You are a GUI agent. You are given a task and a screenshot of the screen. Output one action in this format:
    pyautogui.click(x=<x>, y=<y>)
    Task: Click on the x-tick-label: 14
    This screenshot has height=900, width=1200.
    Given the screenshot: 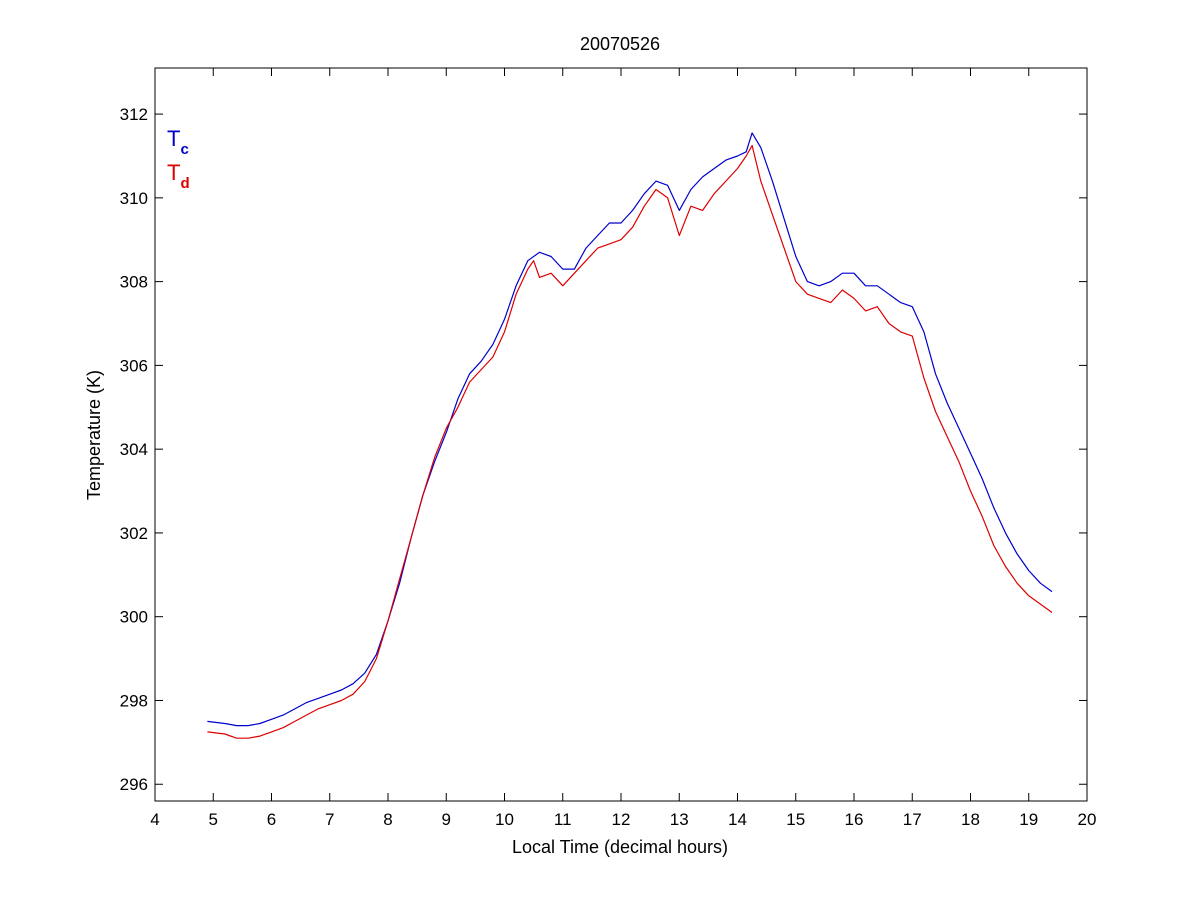 What is the action you would take?
    pyautogui.click(x=737, y=819)
    